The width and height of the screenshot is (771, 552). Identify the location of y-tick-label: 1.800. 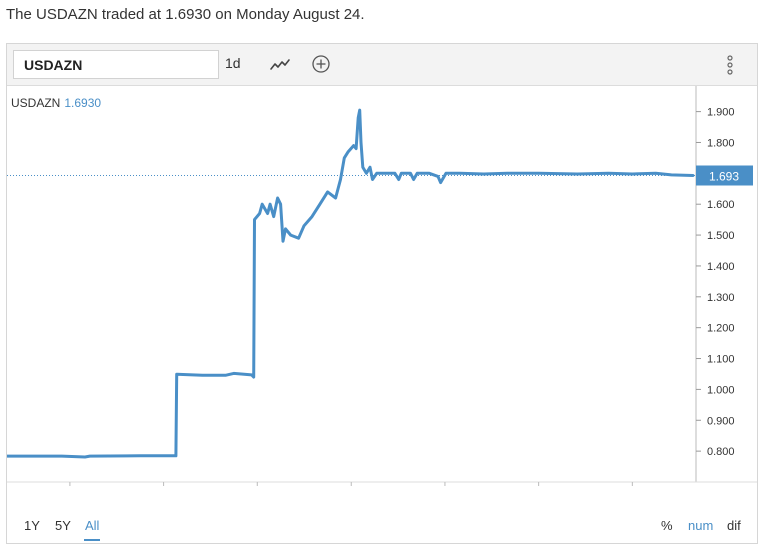
(721, 143).